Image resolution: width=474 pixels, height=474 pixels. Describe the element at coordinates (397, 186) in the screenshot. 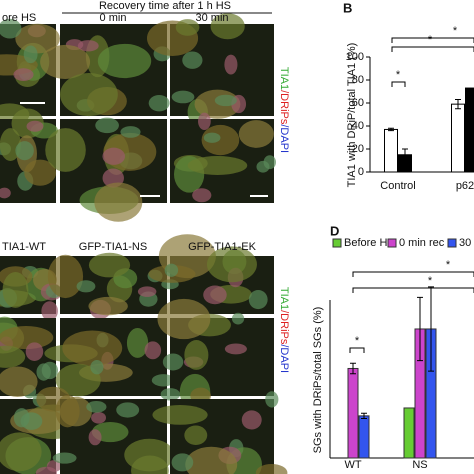

I see `x-tick-label: Control` at that location.